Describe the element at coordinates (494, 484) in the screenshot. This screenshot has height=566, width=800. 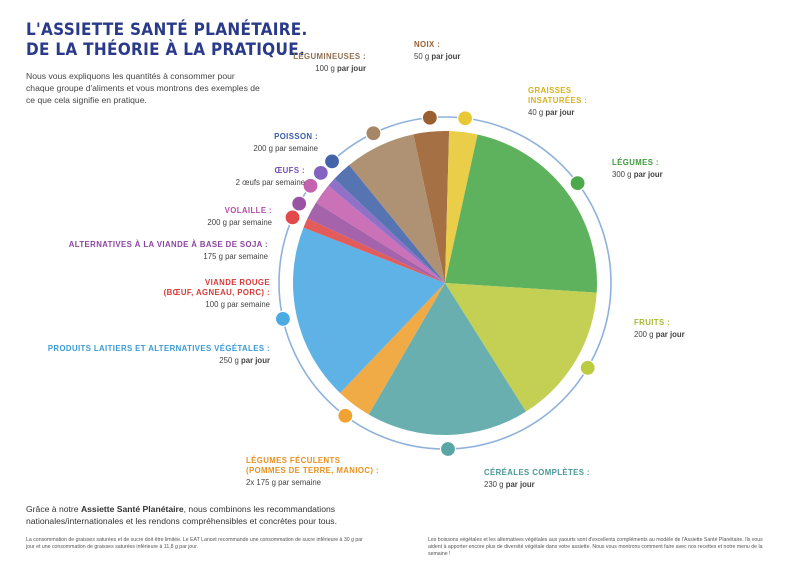
I see `quantity: 230 g` at that location.